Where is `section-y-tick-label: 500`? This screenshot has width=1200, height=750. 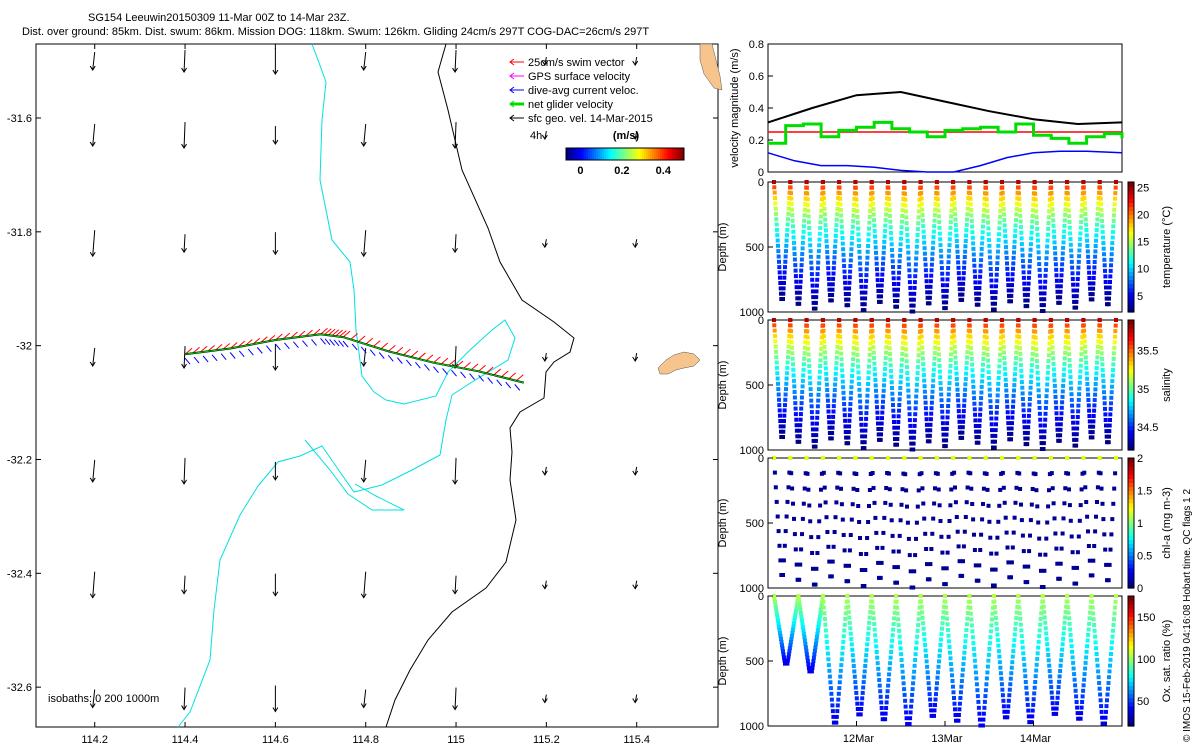 section-y-tick-label: 500 is located at coordinates (755, 524).